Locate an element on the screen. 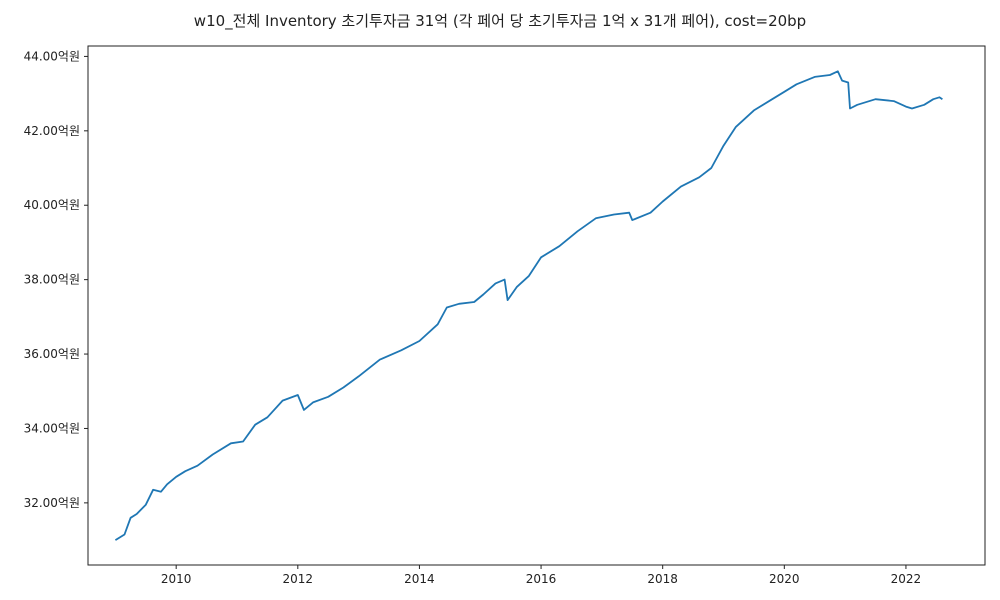  x-tick-label: 2014 is located at coordinates (419, 579).